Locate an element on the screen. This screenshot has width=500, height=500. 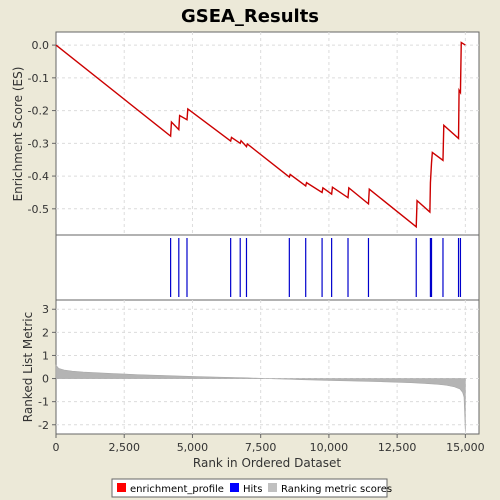
legend-label-enrichment: enrichment_profile is located at coordinates (177, 489).